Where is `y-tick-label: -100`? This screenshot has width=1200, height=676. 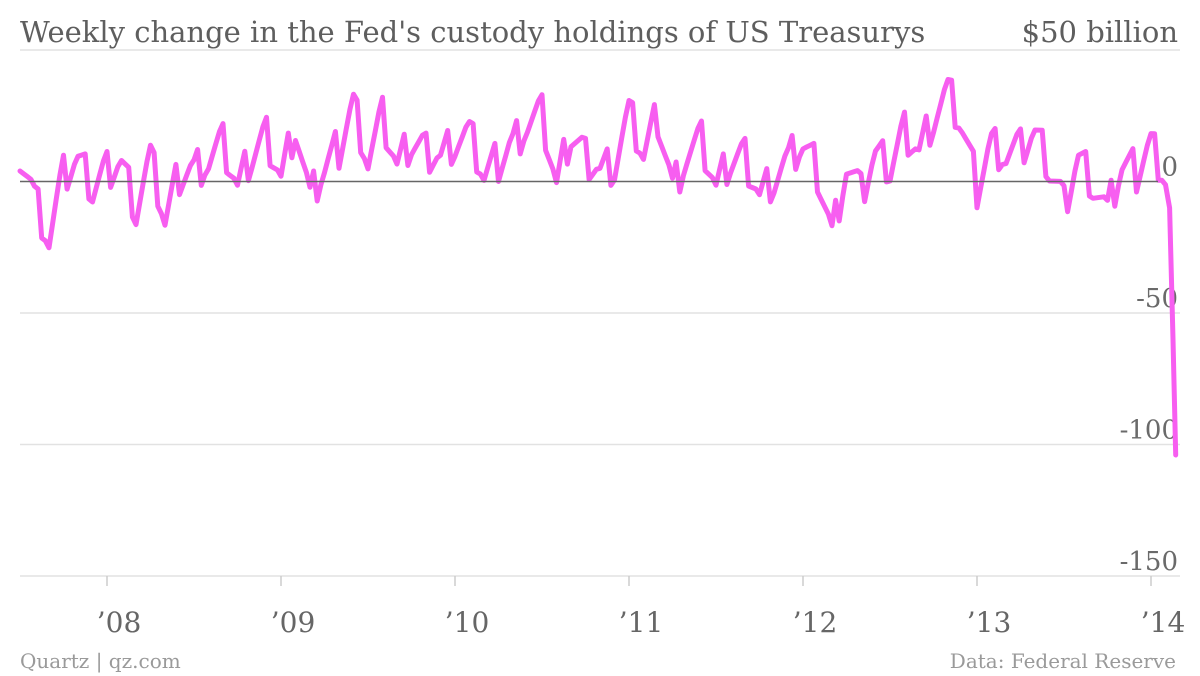 y-tick-label: -100 is located at coordinates (1149, 431).